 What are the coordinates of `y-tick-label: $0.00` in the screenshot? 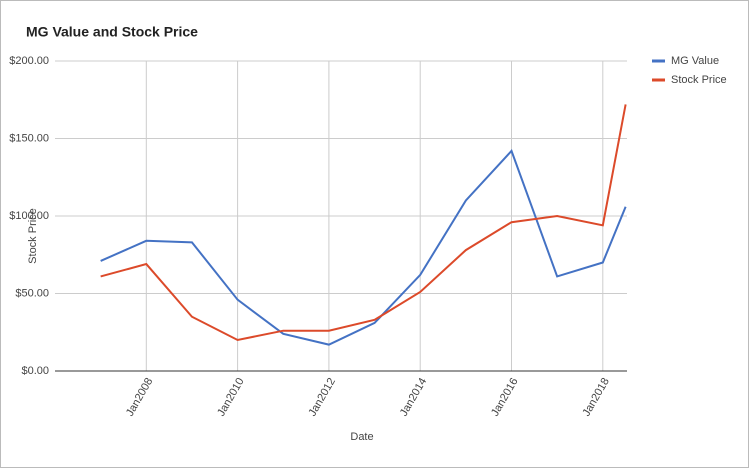 It's located at (35, 371).